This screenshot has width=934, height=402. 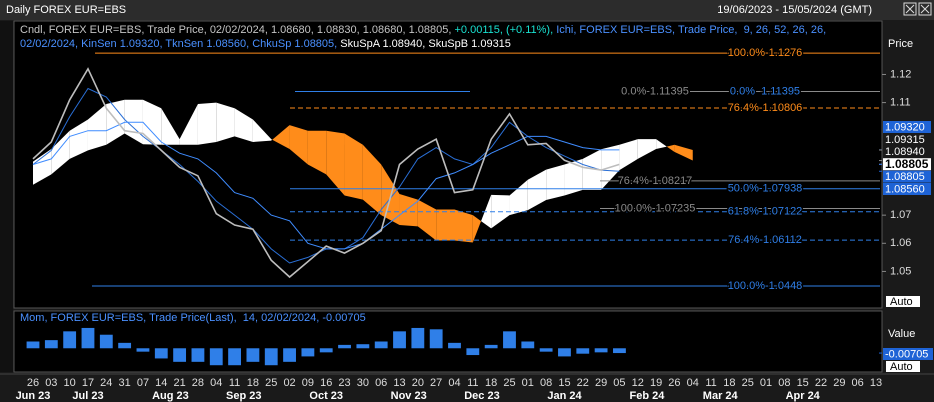 I want to click on x-tick-label: 19, so click(x=656, y=383).